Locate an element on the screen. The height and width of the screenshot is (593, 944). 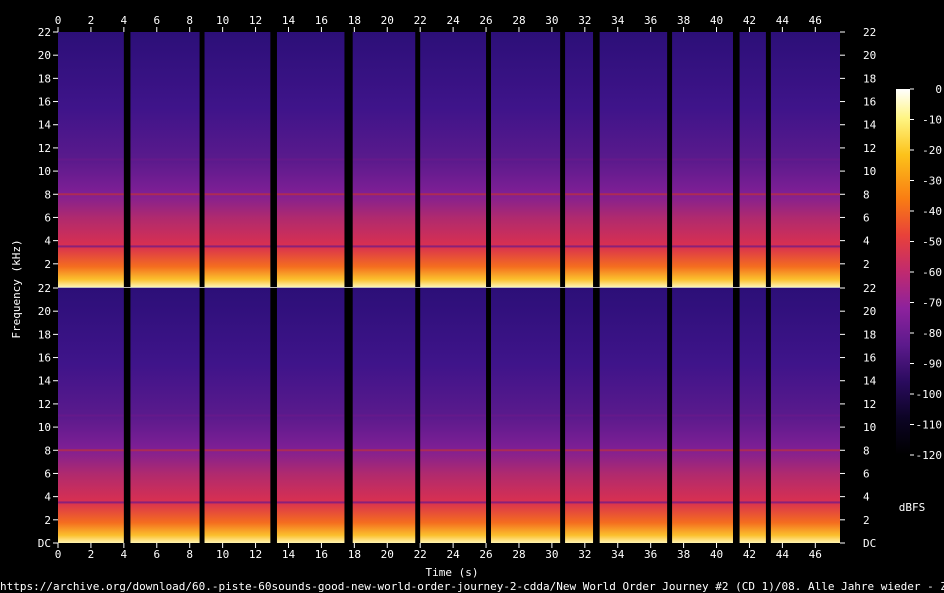
colorbar-tick-label: -70 is located at coordinates (932, 303).